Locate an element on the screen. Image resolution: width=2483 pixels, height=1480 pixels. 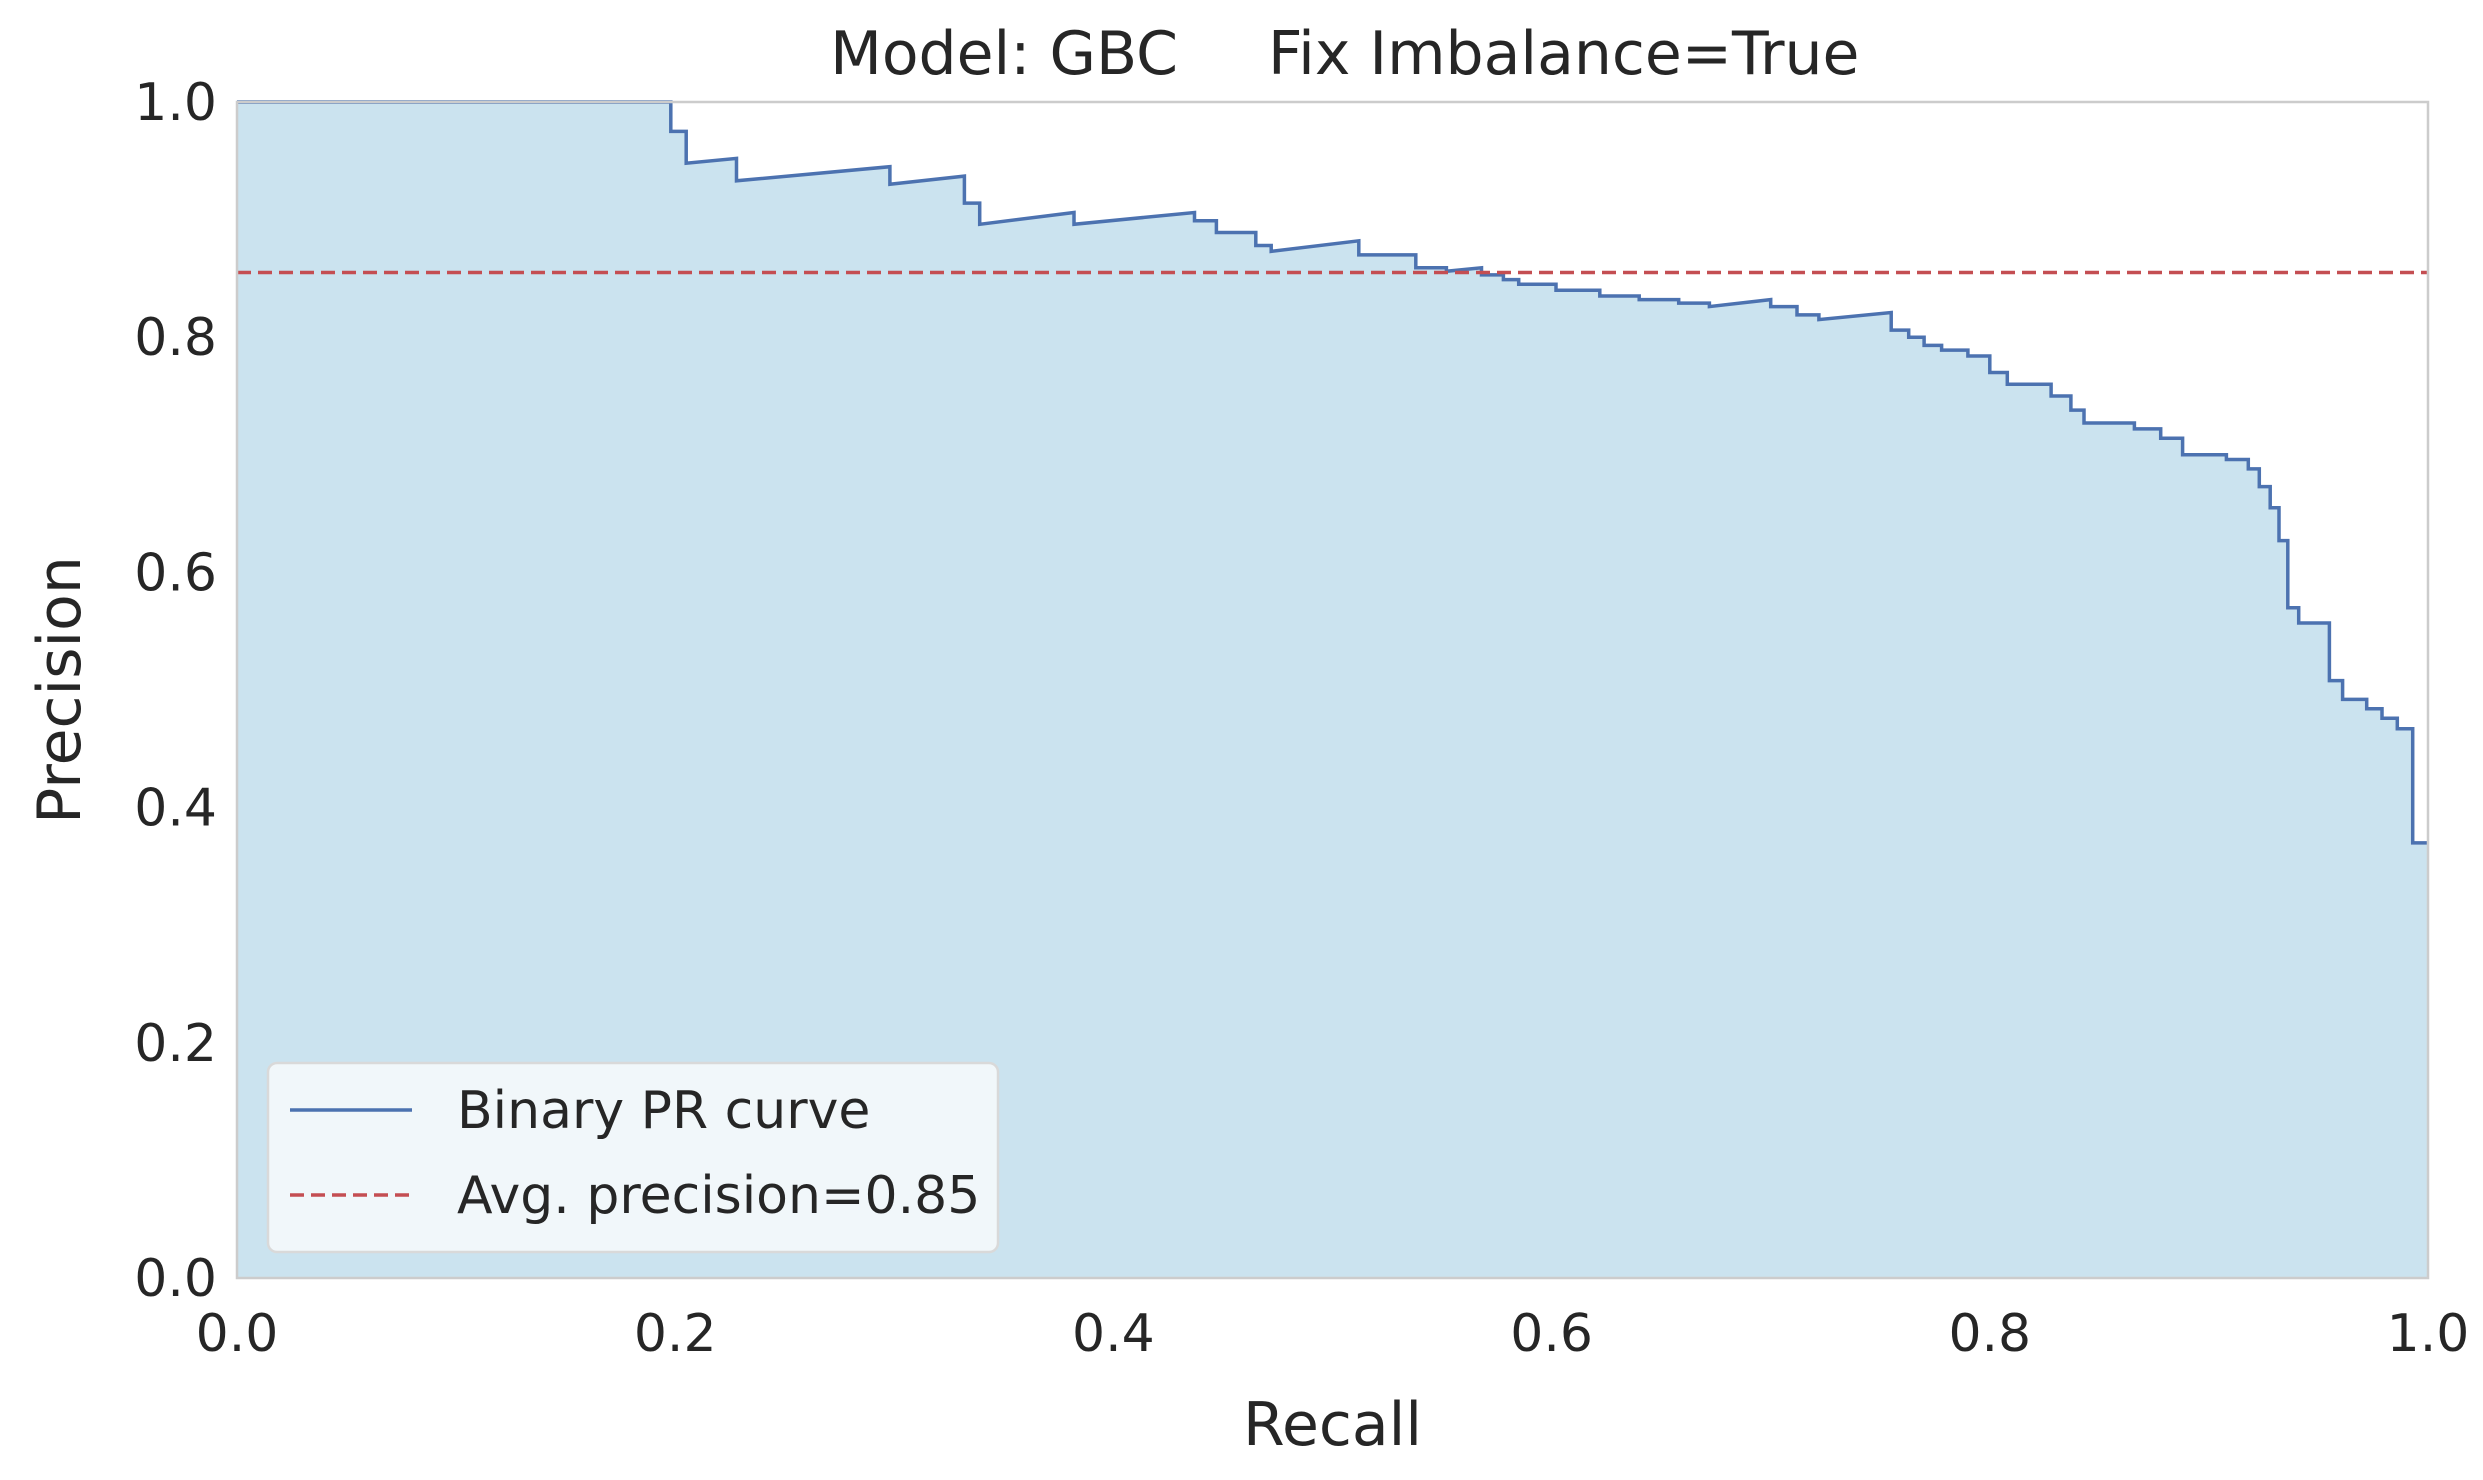
y-tick-label: 1.0 is located at coordinates (175, 103).